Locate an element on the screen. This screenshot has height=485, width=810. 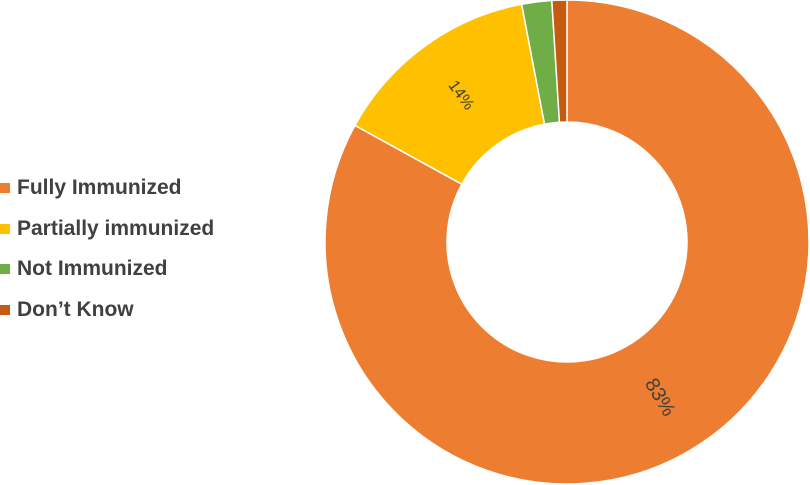
legend-label-fully-immunized: Fully Immunized is located at coordinates (99, 188).